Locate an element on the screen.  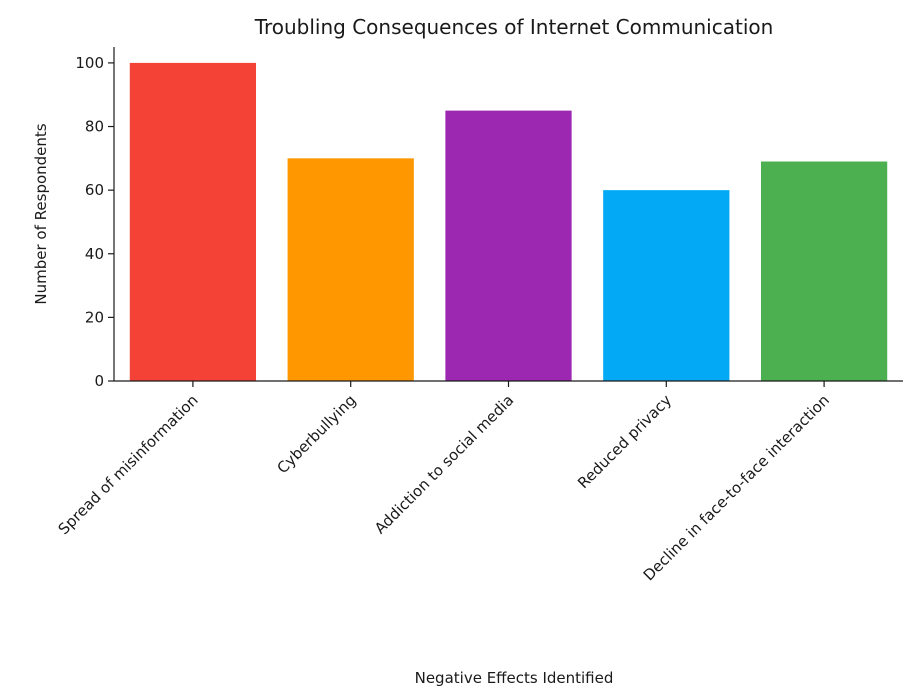
y-tick-label: 20 is located at coordinates (94, 317).